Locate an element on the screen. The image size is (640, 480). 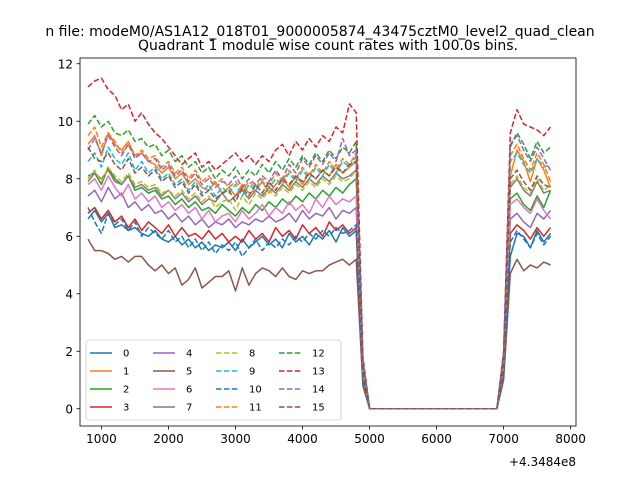
x-tick-label: 6000 is located at coordinates (436, 439).